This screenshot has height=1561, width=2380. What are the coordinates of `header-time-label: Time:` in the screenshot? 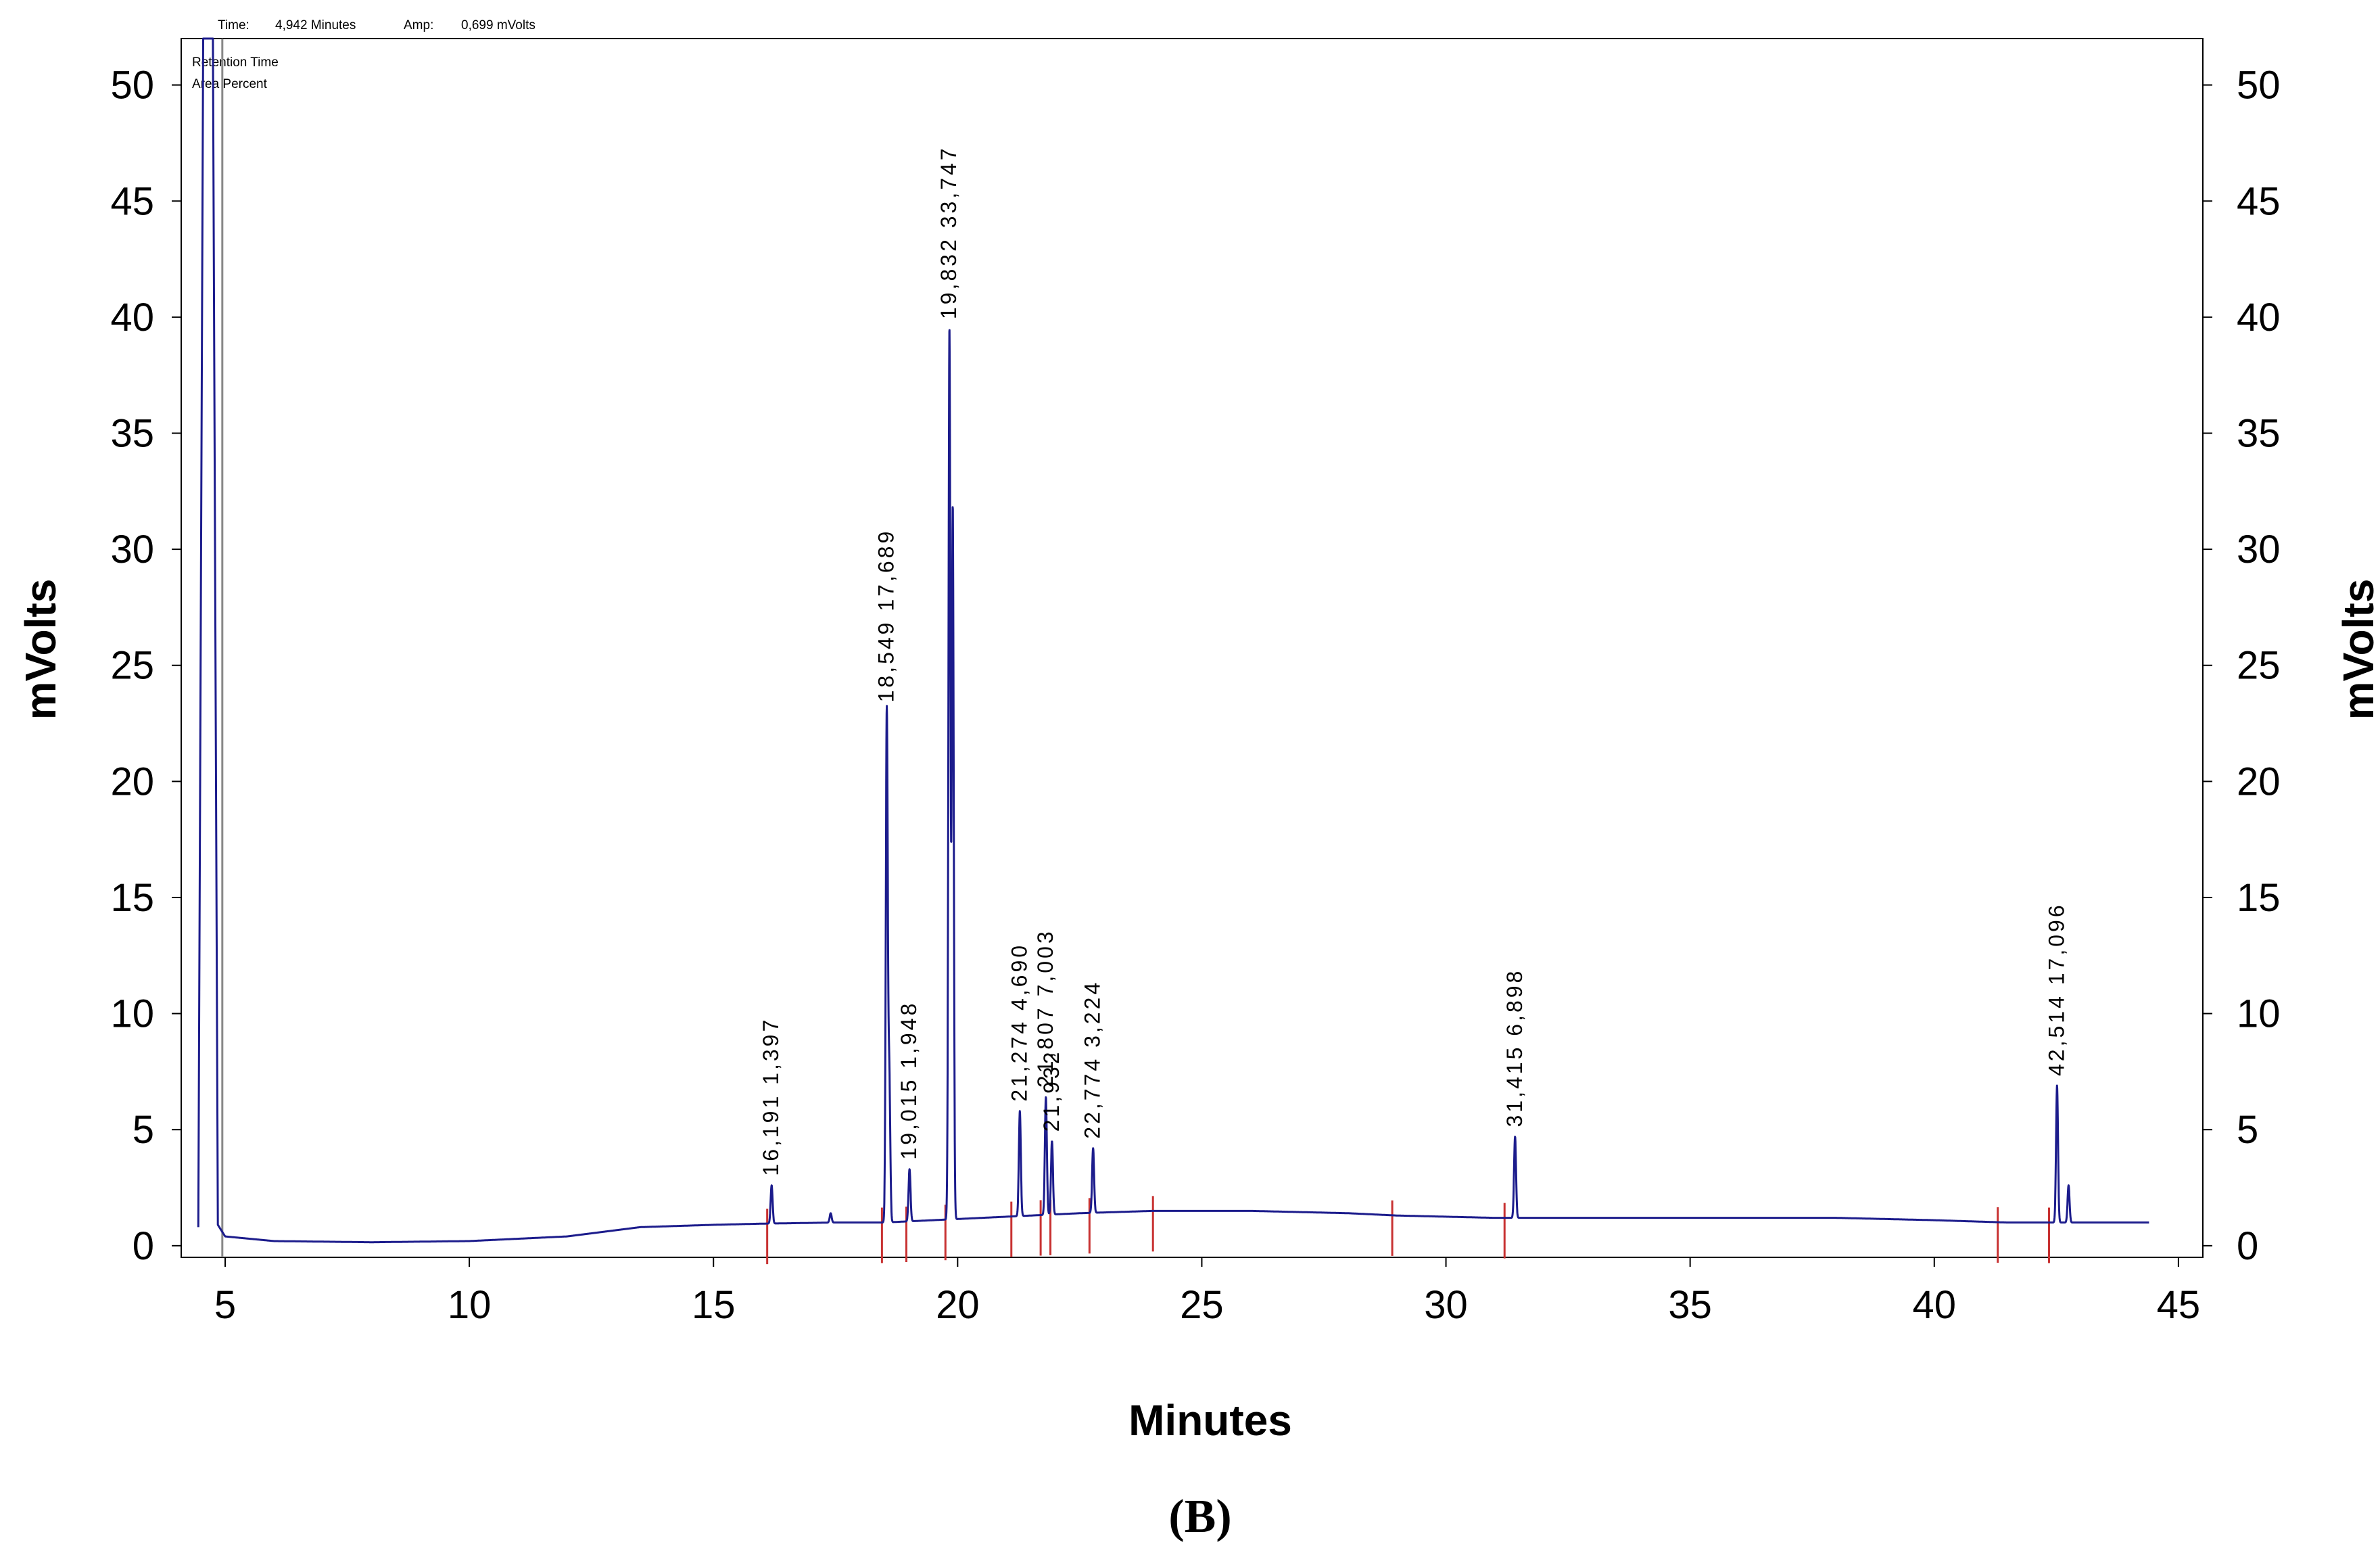 It's located at (233, 25).